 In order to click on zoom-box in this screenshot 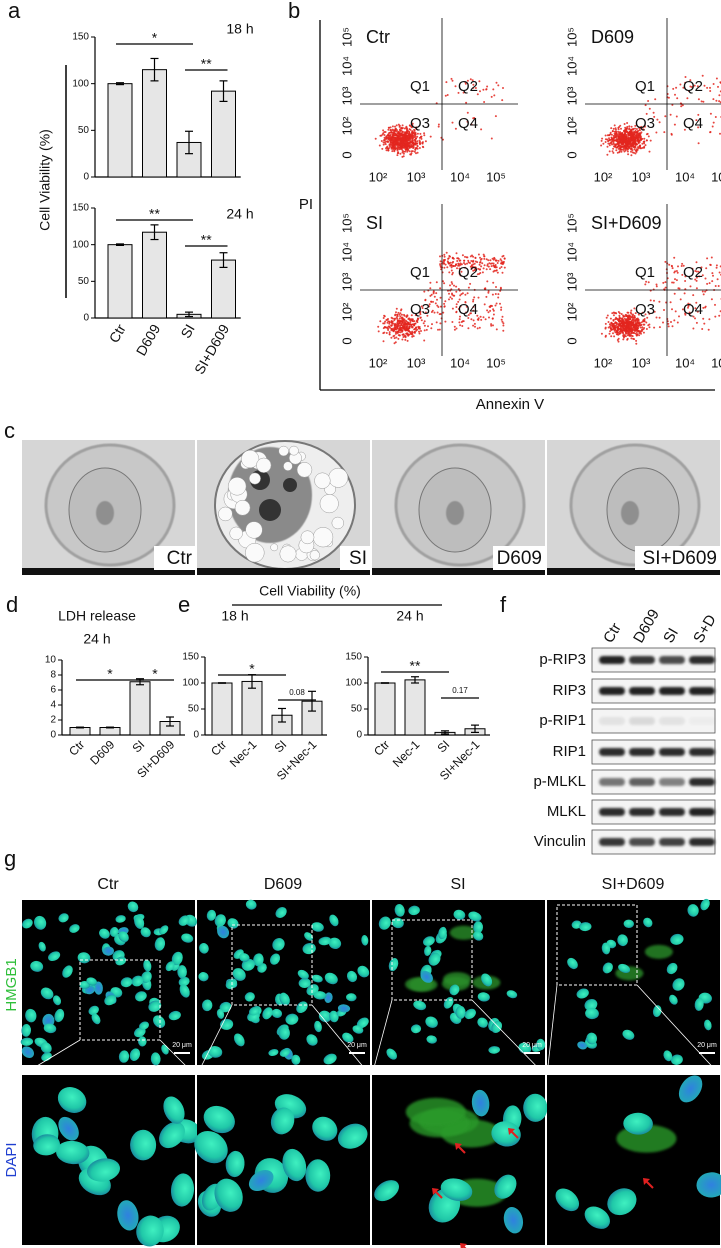, I will do `click(272, 965)`.